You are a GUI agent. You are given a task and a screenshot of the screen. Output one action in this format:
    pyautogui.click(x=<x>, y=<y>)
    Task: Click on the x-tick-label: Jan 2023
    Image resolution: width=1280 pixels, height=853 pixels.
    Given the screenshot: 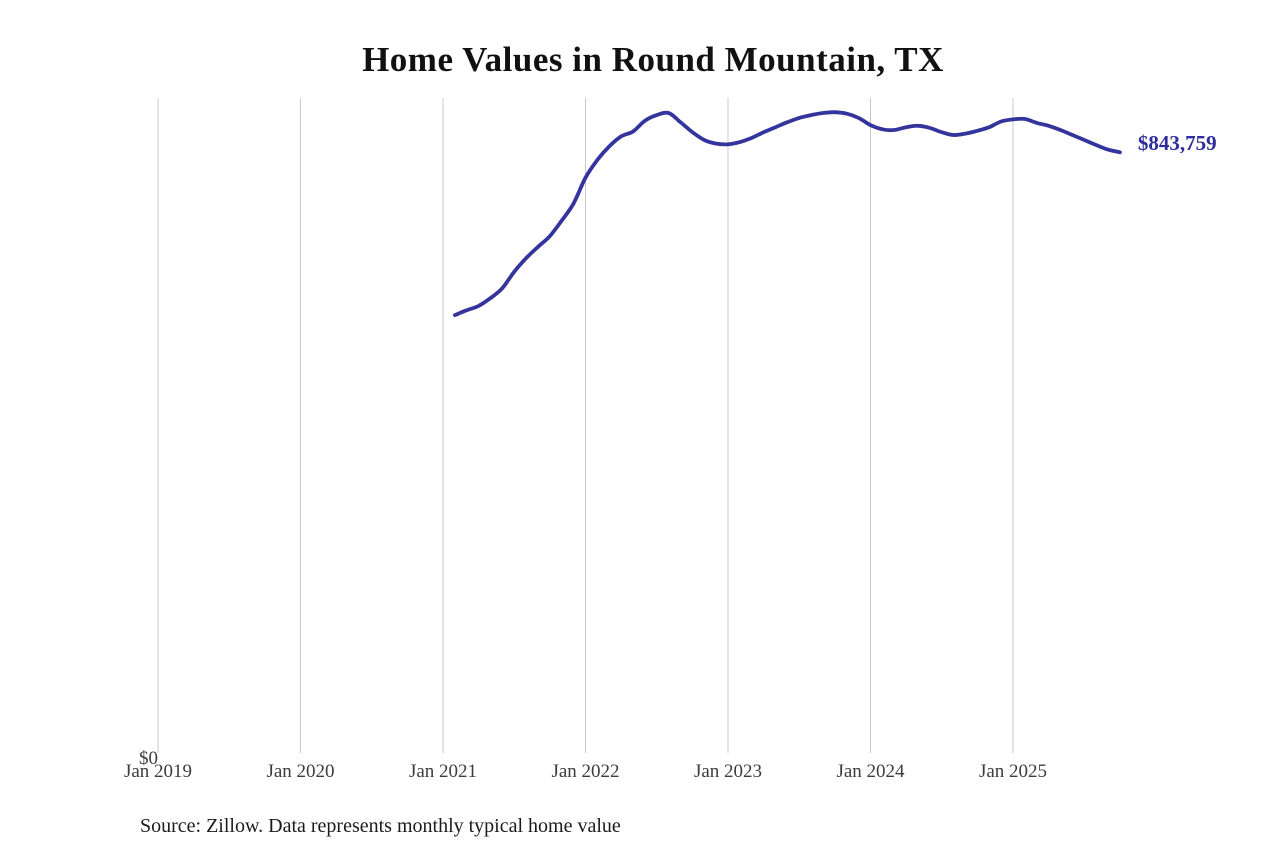 What is the action you would take?
    pyautogui.click(x=728, y=771)
    